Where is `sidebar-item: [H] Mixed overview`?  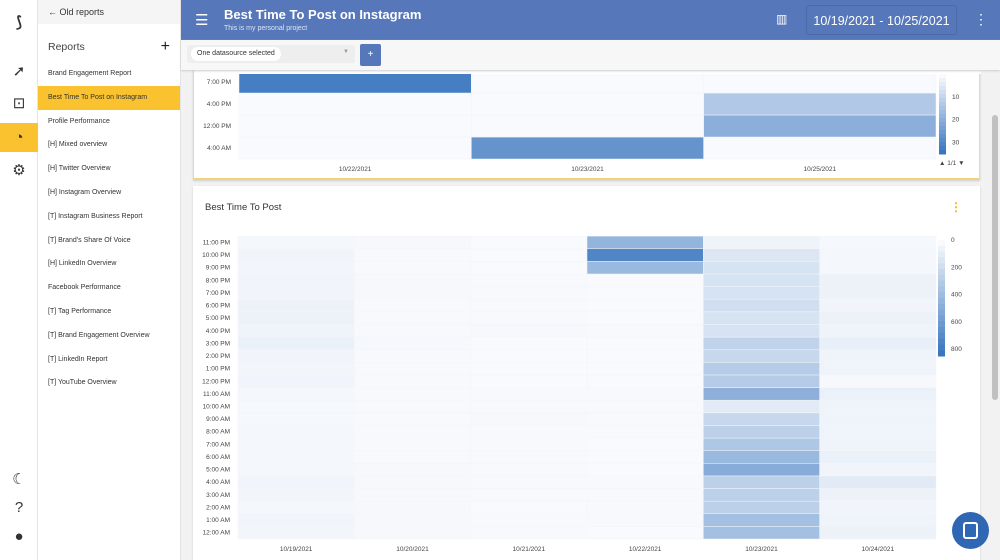
sidebar-item: [H] Mixed overview is located at coordinates (78, 145).